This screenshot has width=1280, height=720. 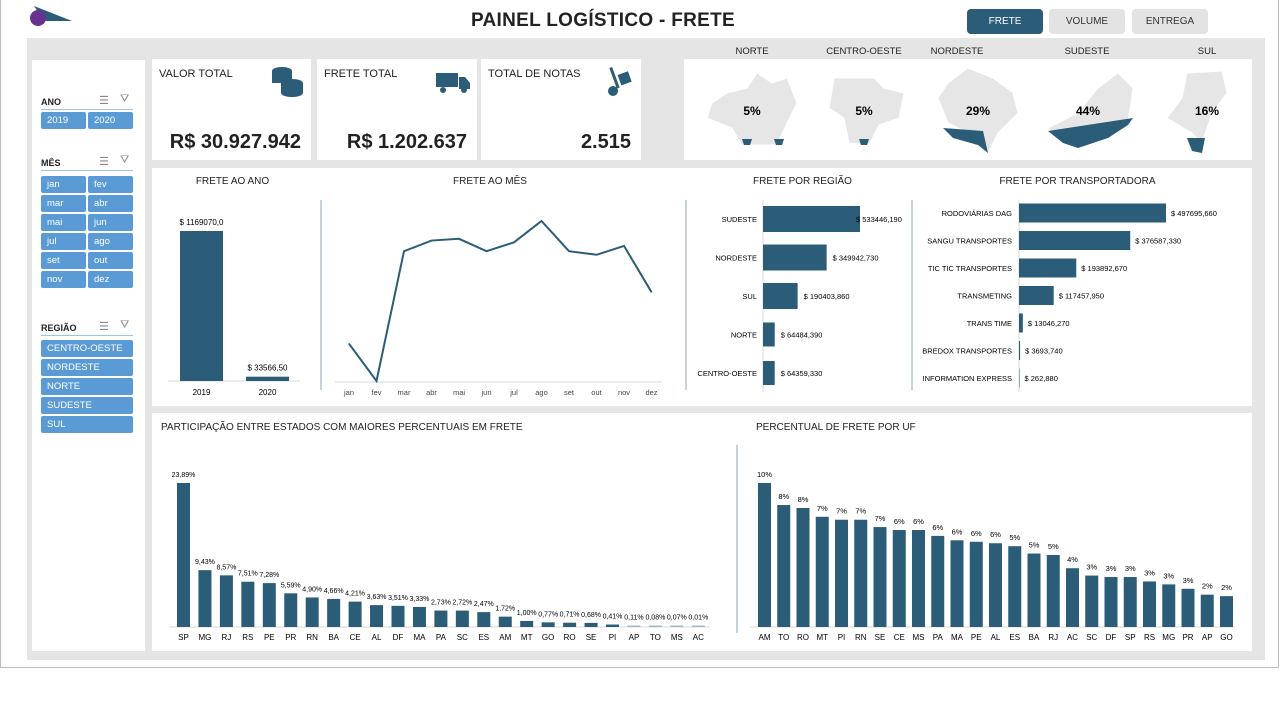 I want to click on tick-label: nov, so click(x=624, y=392).